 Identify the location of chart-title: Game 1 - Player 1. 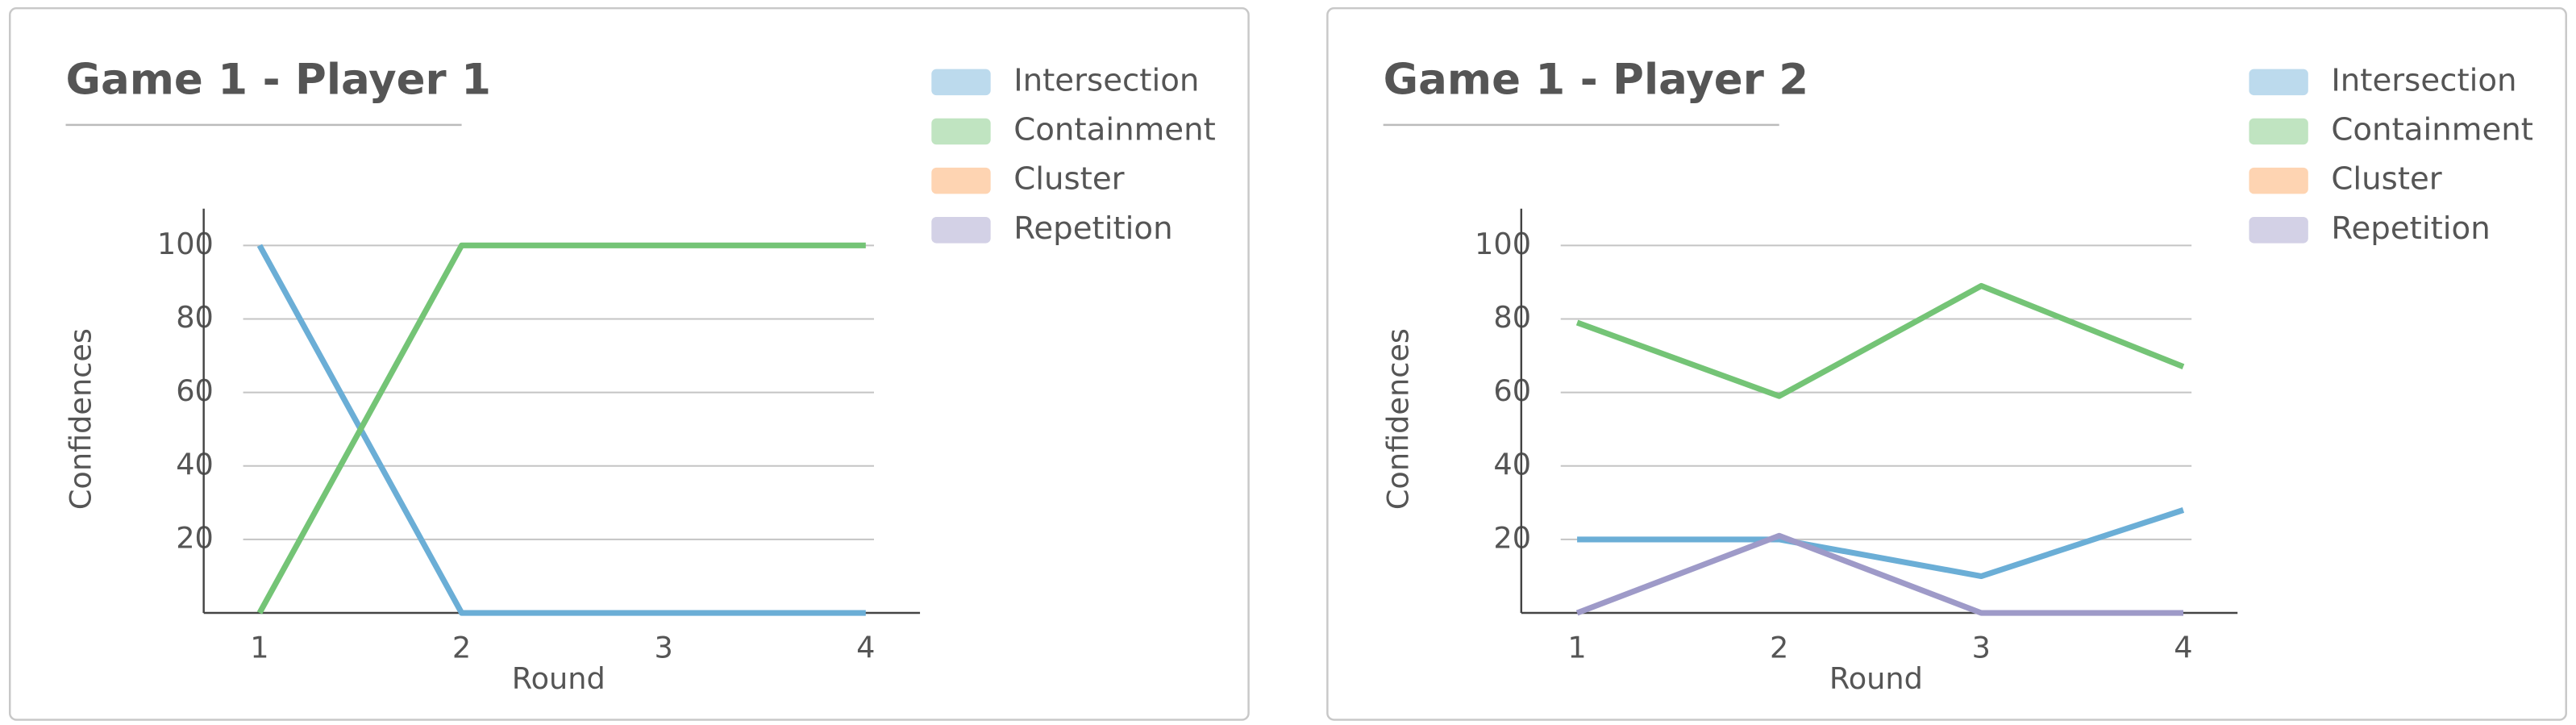
(278, 80).